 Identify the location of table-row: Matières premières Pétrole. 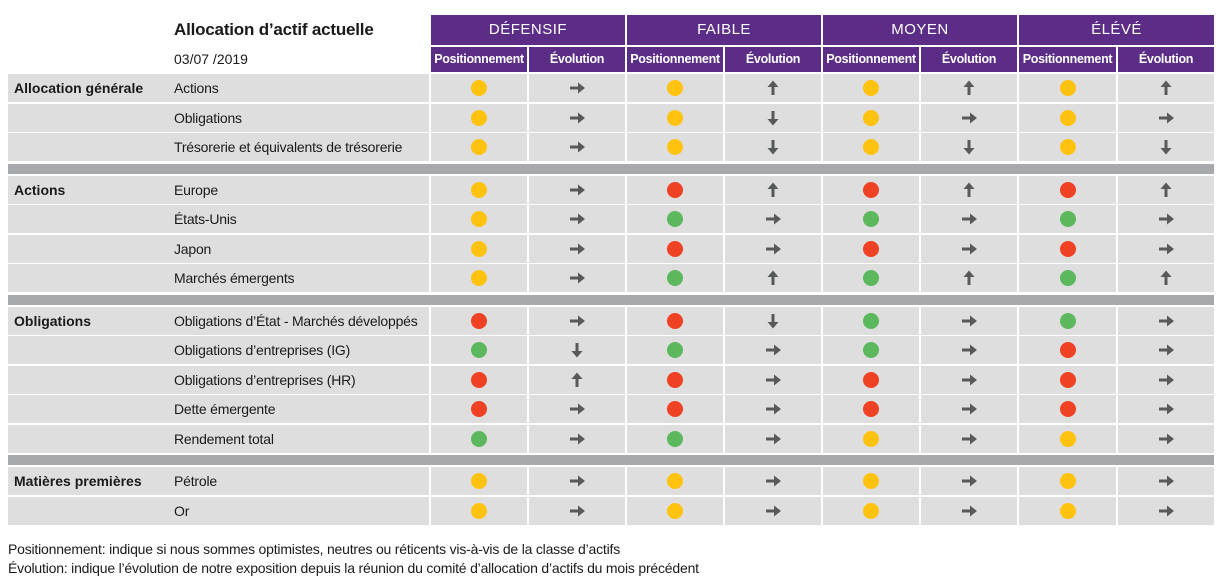
(611, 481).